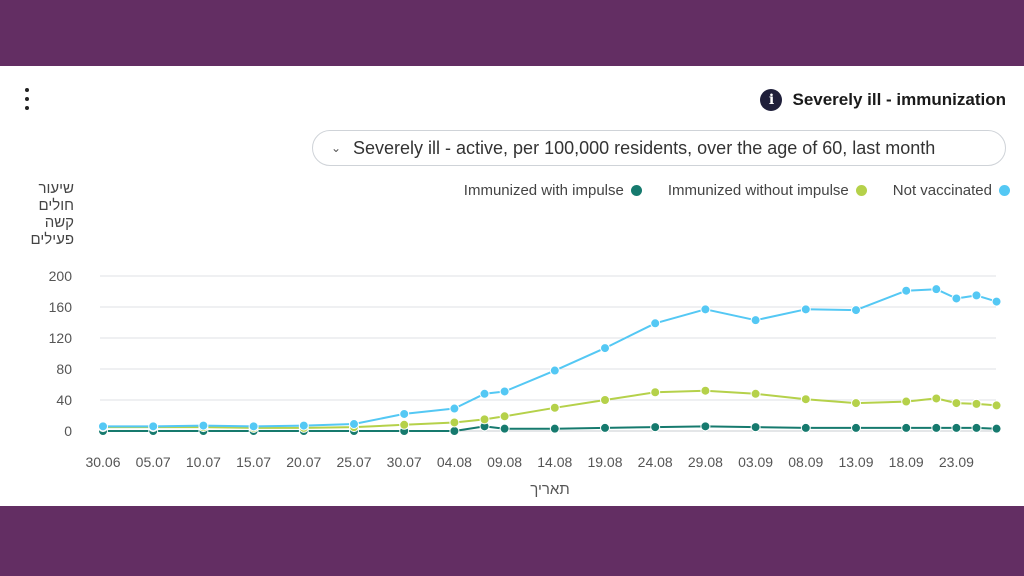 The width and height of the screenshot is (1024, 576). Describe the element at coordinates (153, 462) in the screenshot. I see `x-tick-label: 05.07` at that location.